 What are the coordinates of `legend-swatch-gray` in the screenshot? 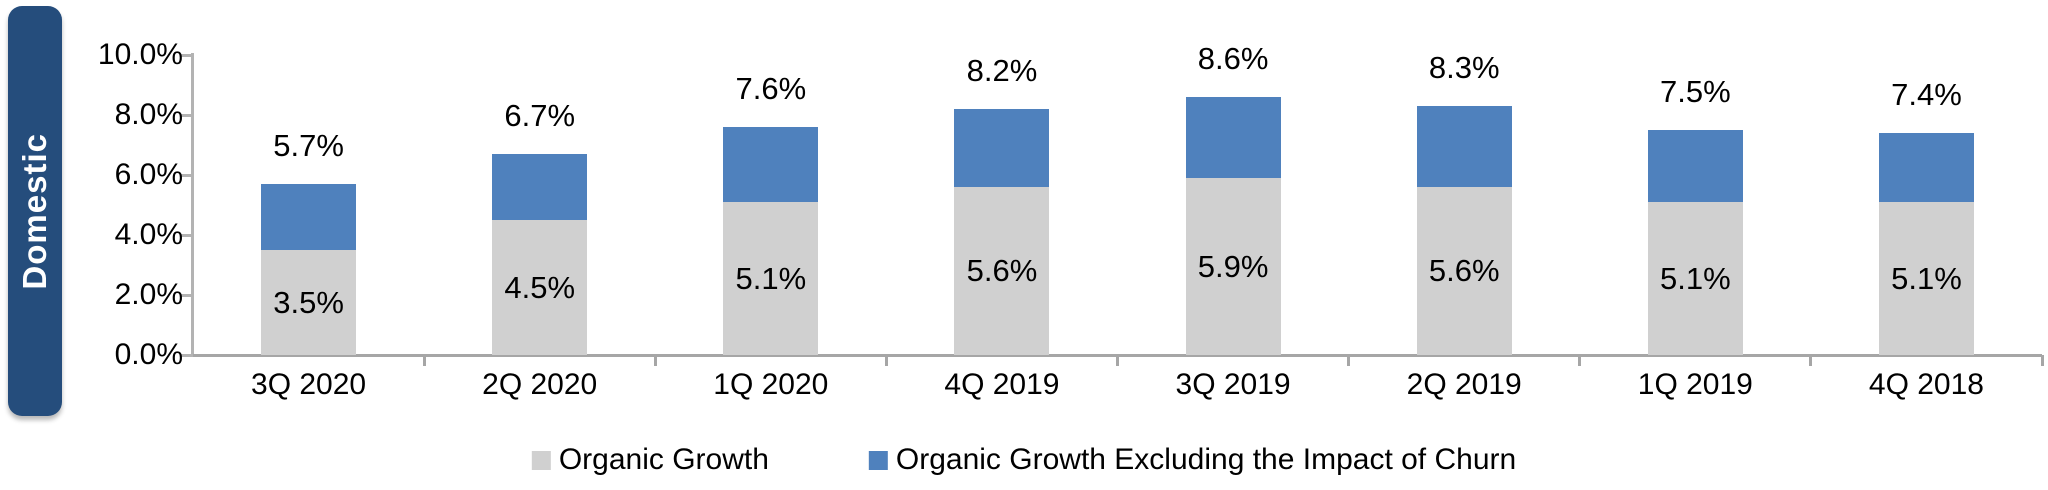 It's located at (541, 460).